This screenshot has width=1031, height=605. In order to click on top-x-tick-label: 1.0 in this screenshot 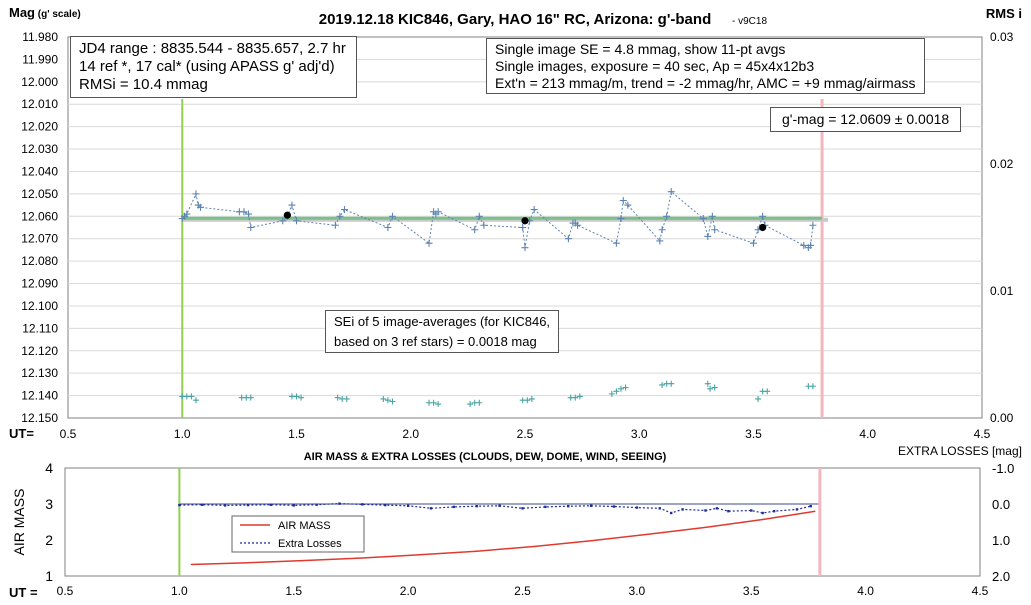, I will do `click(182, 434)`.